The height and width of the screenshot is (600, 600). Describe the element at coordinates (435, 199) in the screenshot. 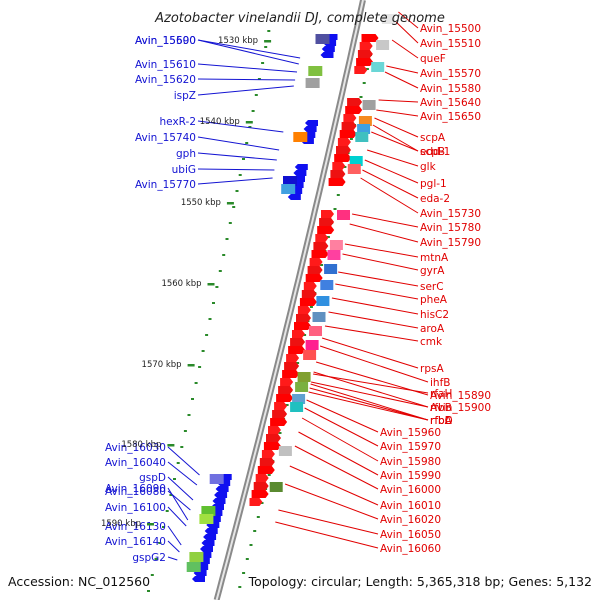

I see `gene-label-right: eda-2` at that location.